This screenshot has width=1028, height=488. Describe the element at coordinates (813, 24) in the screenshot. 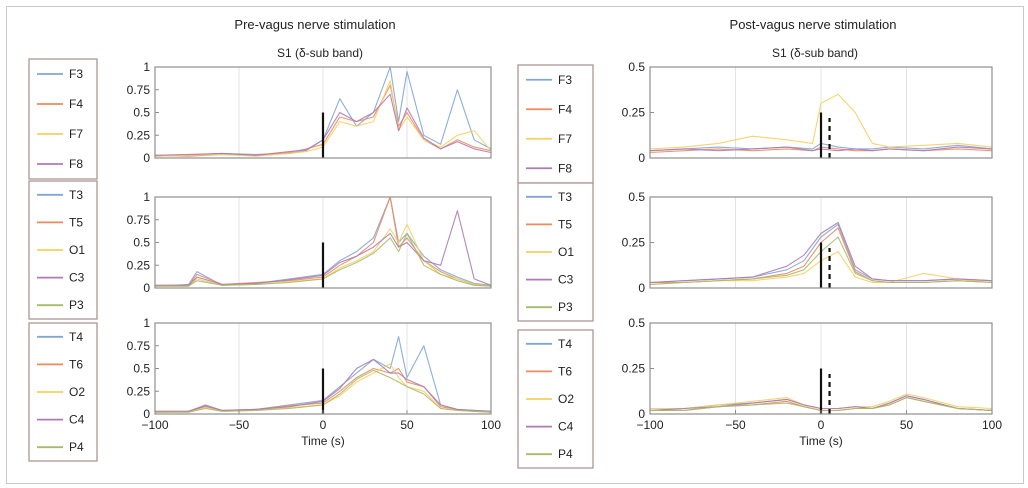

I see `post-vns-title: Post-vagus nerve stimulation` at that location.